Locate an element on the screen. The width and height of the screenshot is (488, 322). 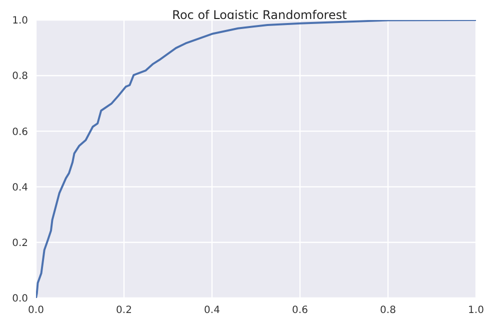
x-tick-label: 0.0 is located at coordinates (36, 310).